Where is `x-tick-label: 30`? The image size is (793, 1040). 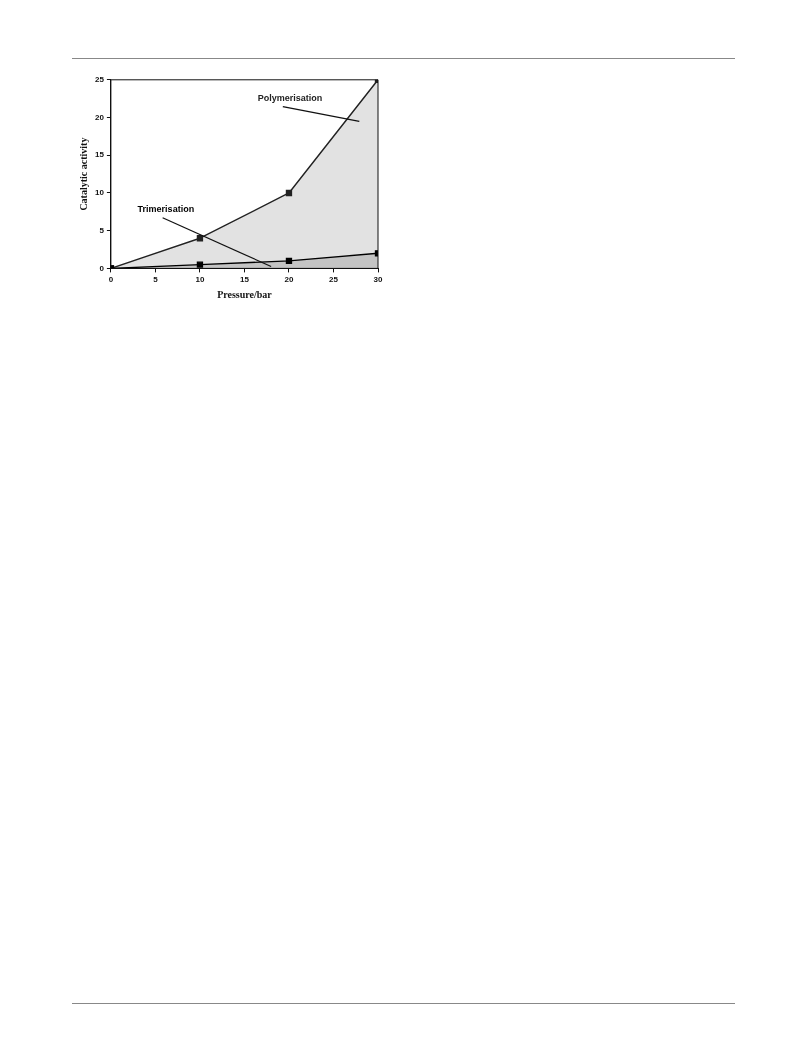
x-tick-label: 30 is located at coordinates (378, 280).